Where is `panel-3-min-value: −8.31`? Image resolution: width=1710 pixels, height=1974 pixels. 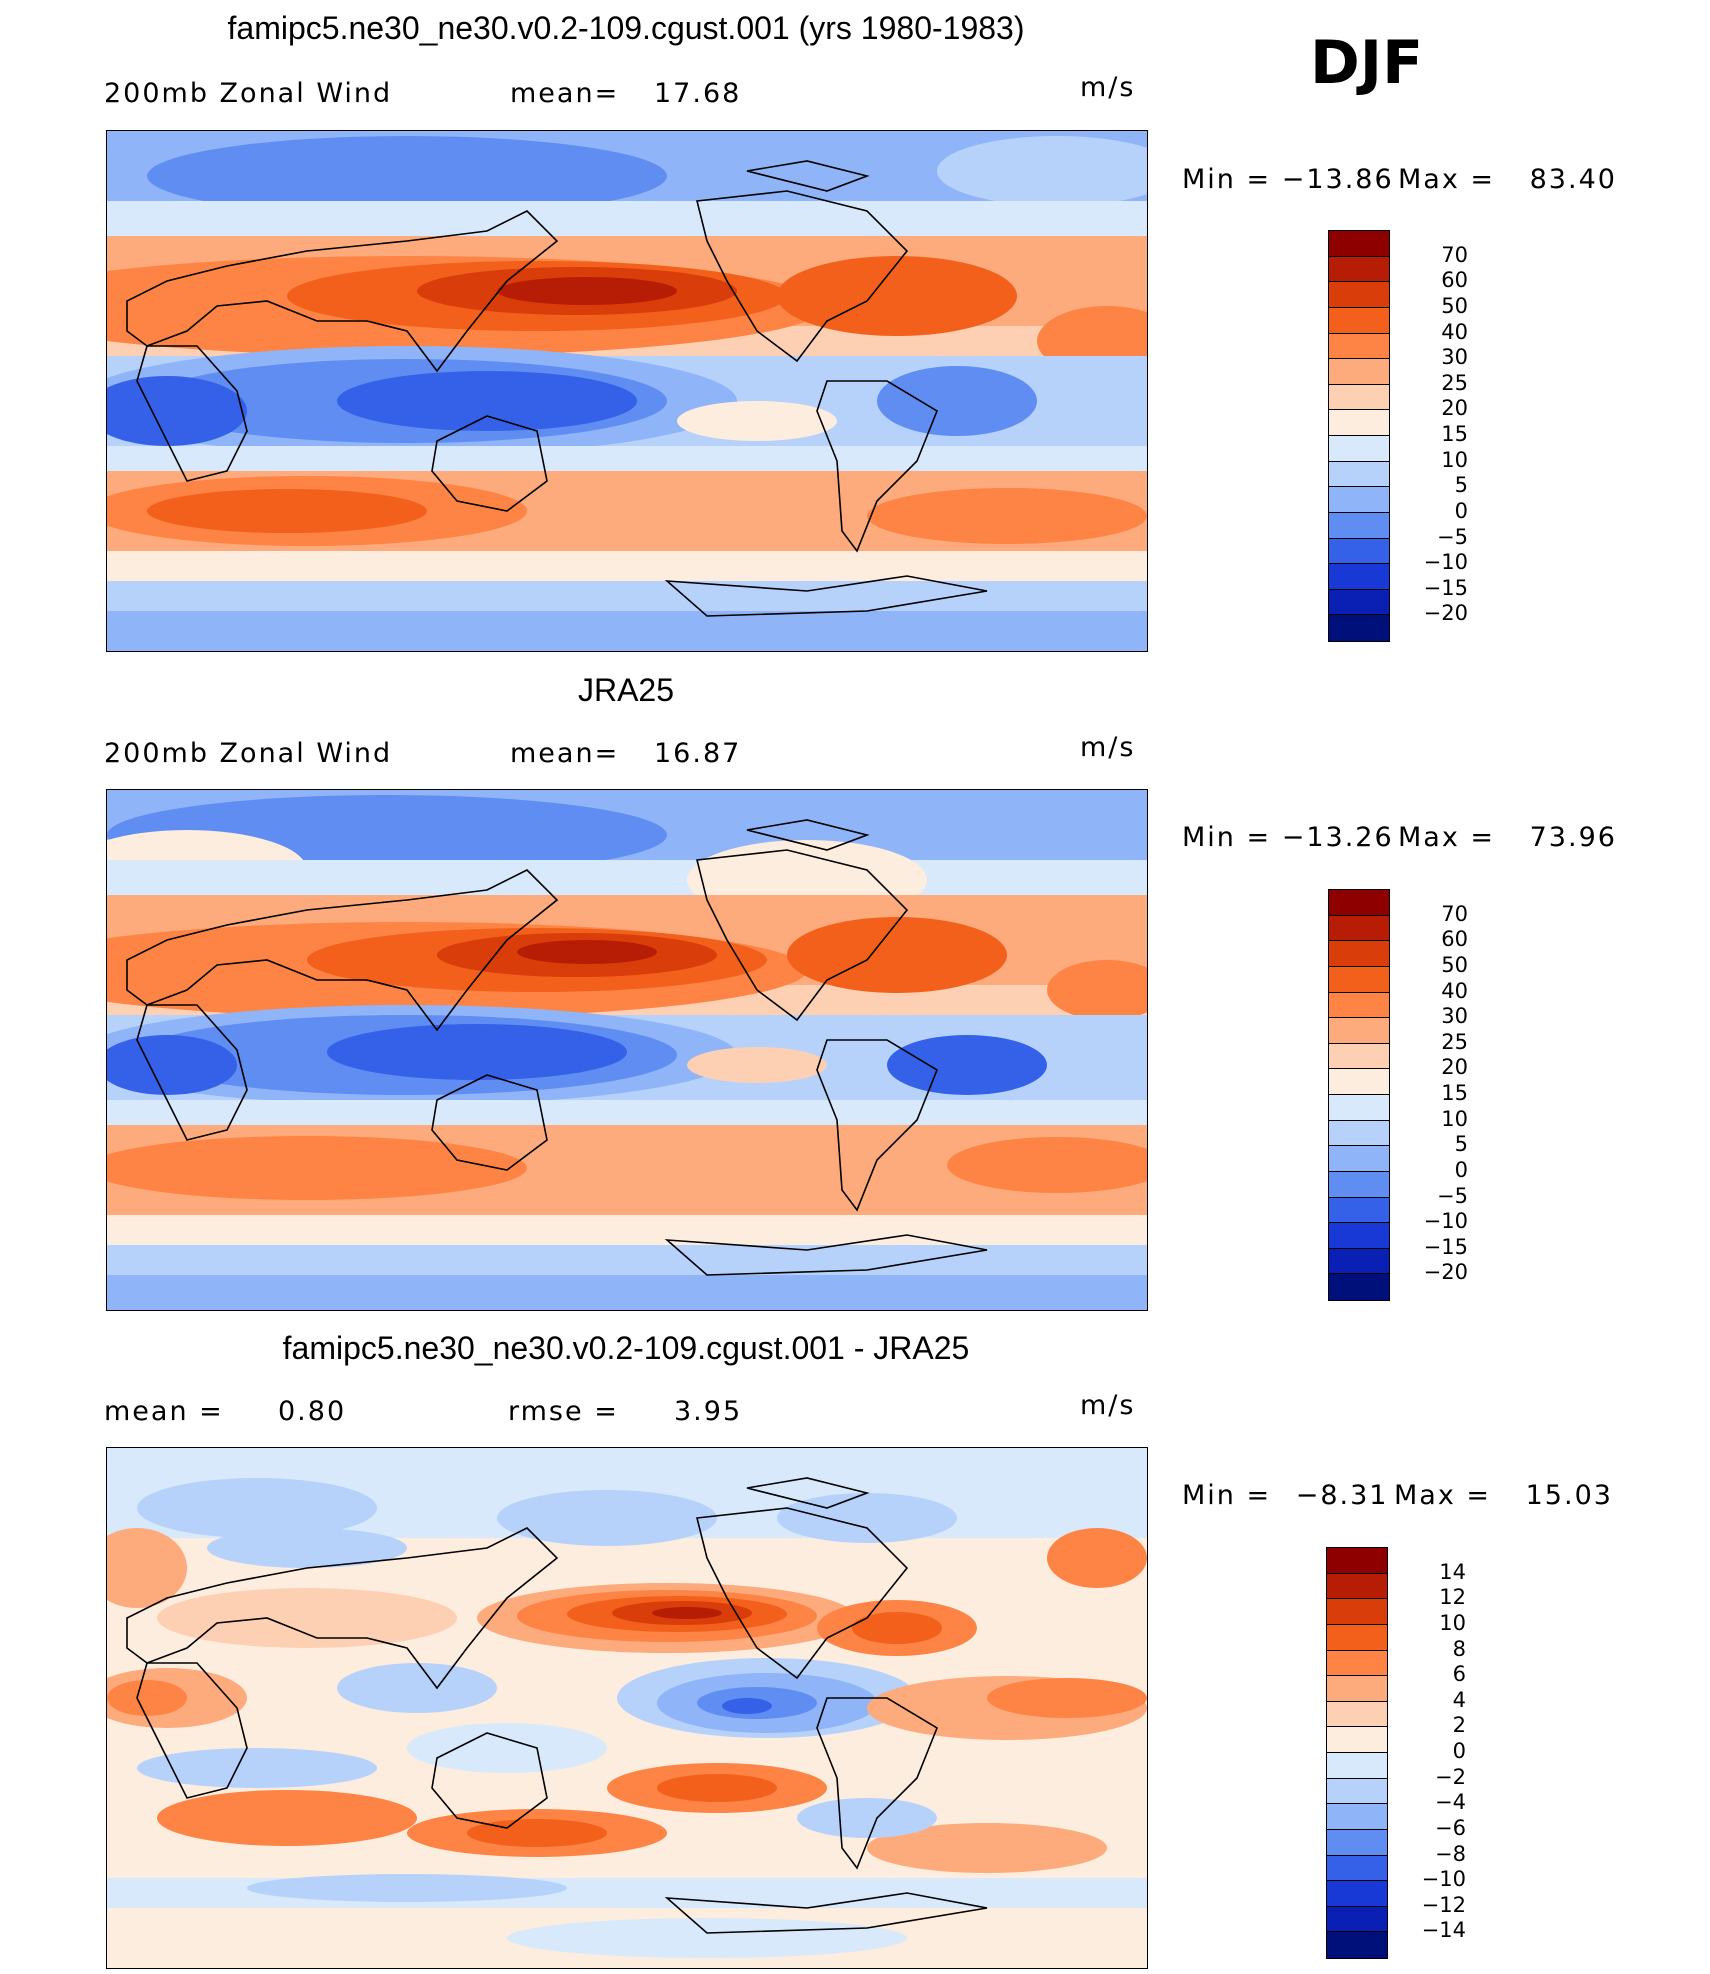 panel-3-min-value: −8.31 is located at coordinates (1342, 1495).